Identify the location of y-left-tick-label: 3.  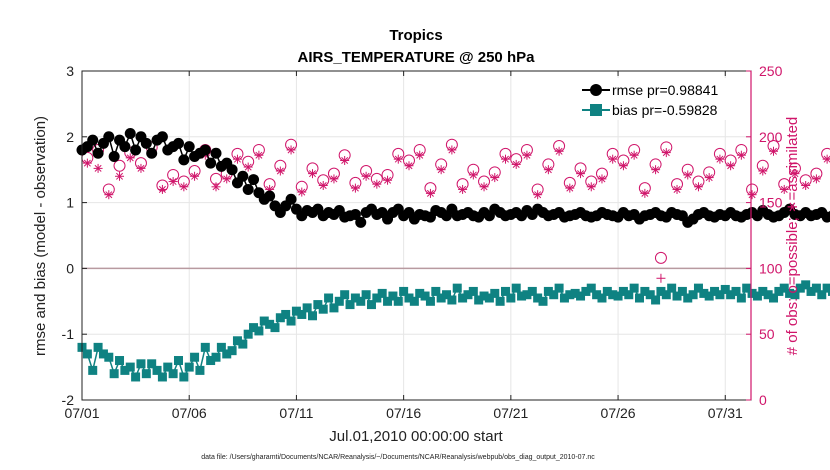
(70, 71).